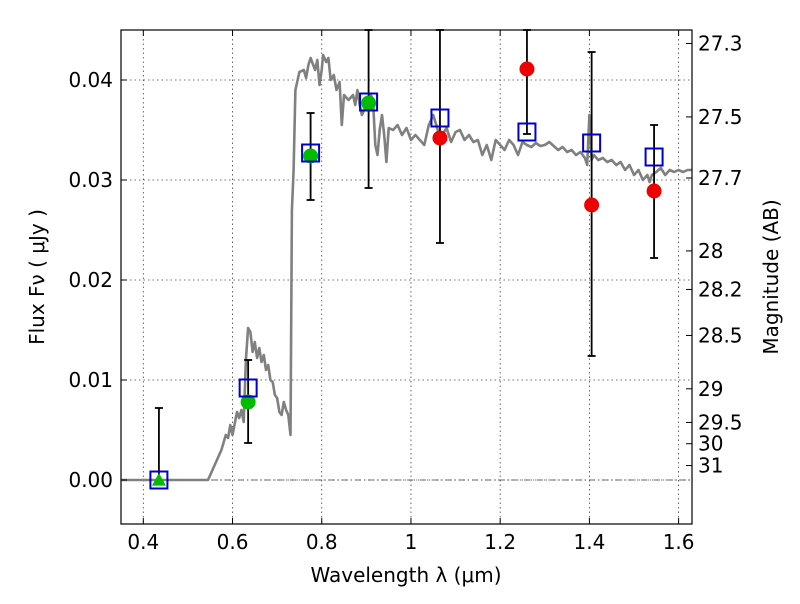  I want to click on y-tick-label: 0.03, so click(90, 180).